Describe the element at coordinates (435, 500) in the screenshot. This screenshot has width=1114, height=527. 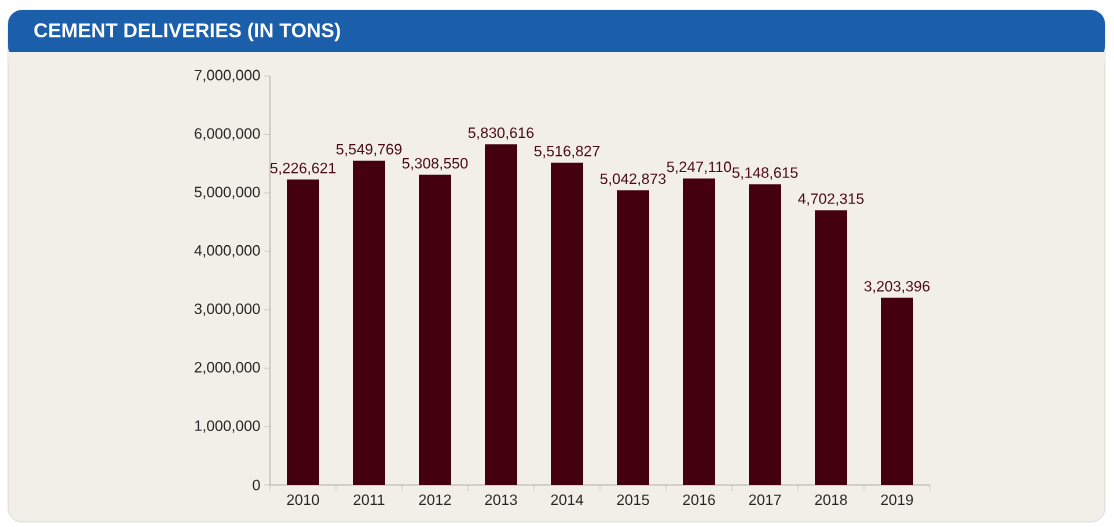
I see `x-tick-label: 2012` at that location.